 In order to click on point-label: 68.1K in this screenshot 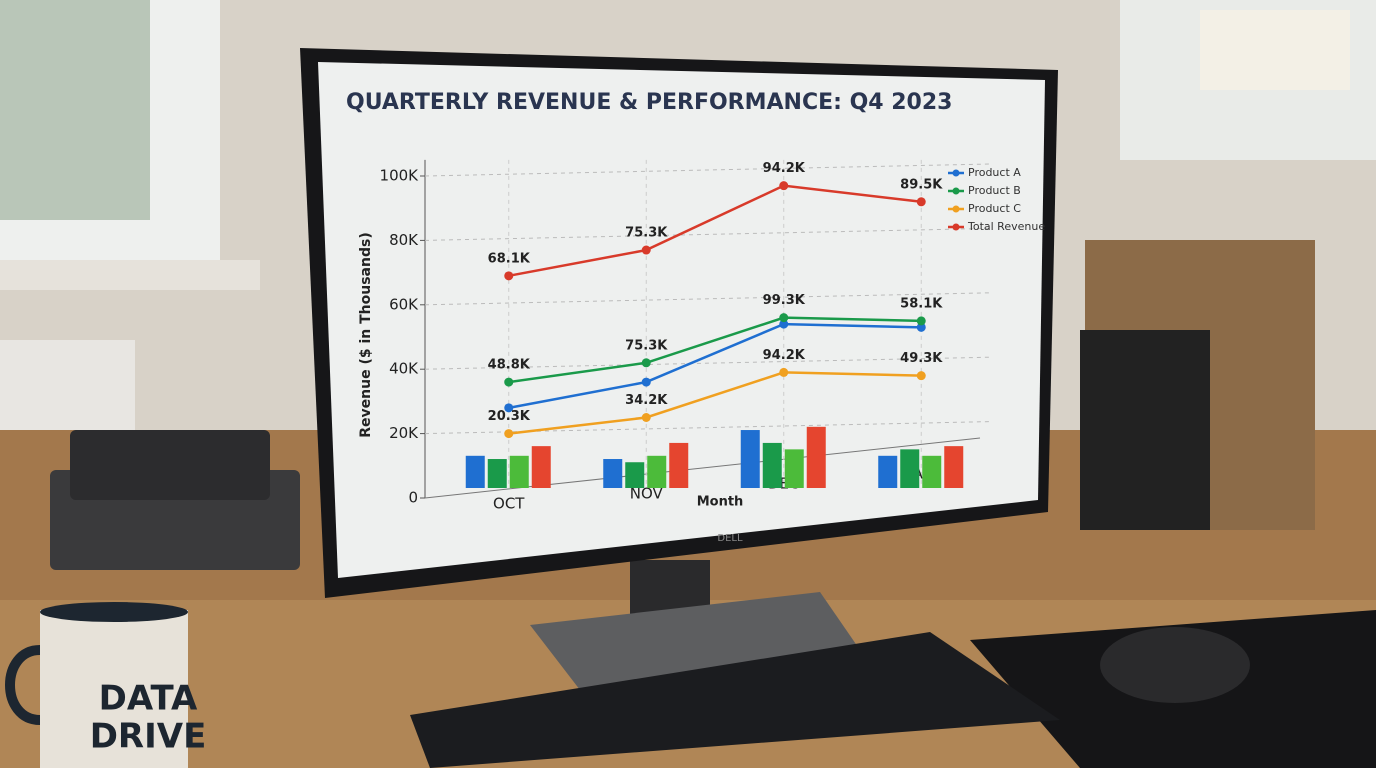, I will do `click(509, 258)`.